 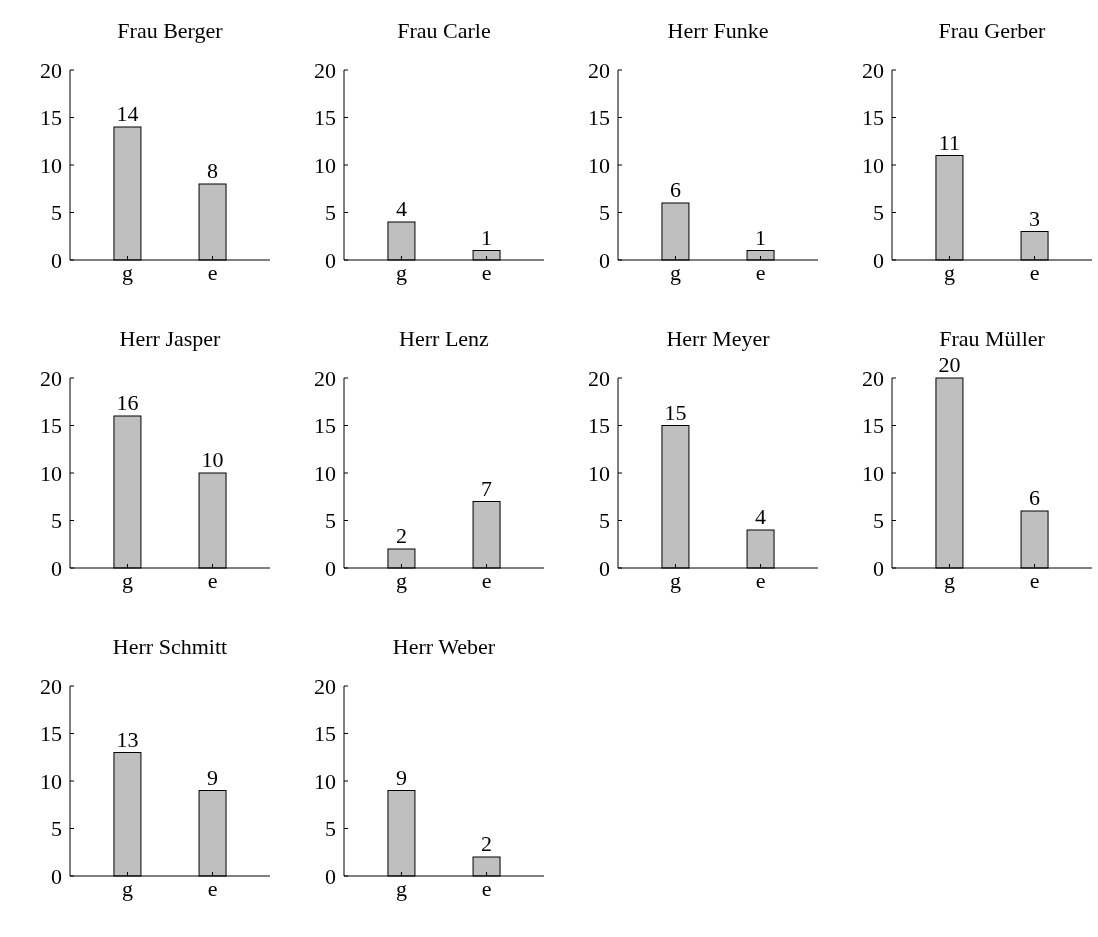 What do you see at coordinates (675, 412) in the screenshot?
I see `data-label: 15` at bounding box center [675, 412].